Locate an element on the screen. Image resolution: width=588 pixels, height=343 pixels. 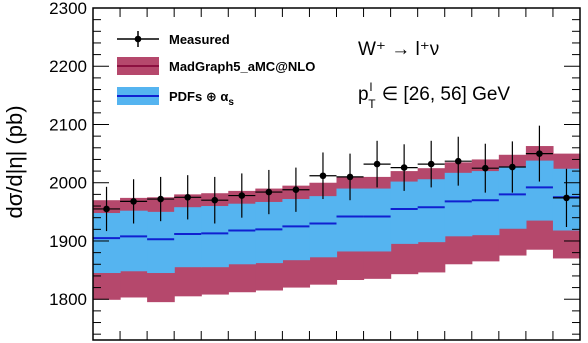
legend-madgraph: MadGraph5_aMC@NLO is located at coordinates (216, 66).